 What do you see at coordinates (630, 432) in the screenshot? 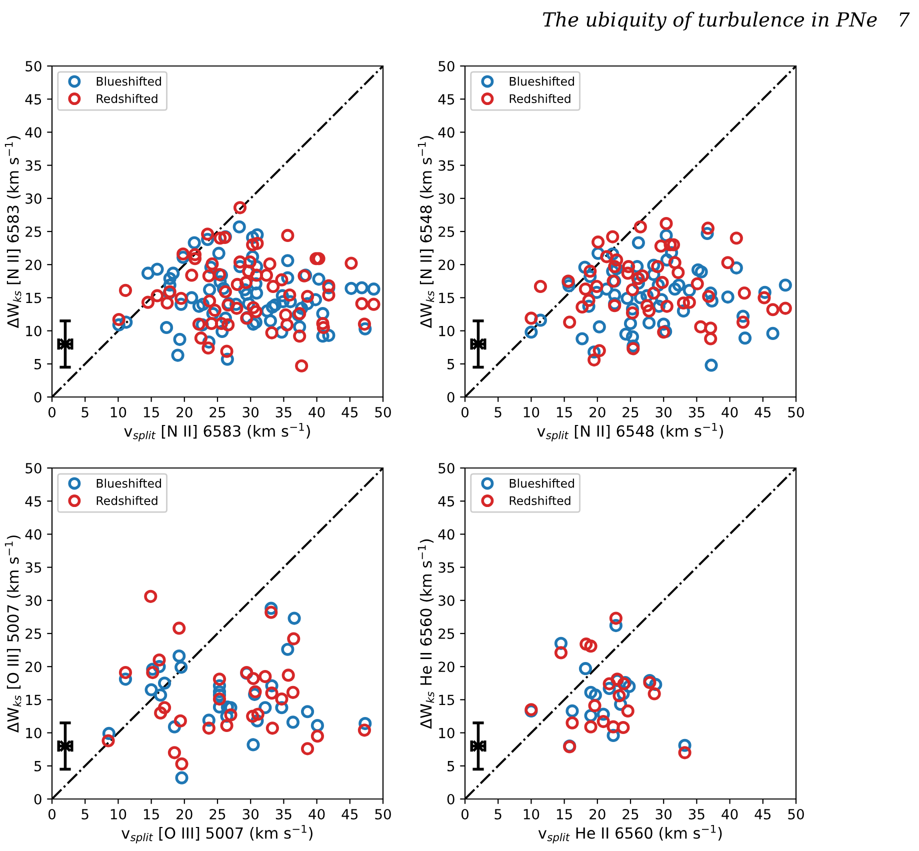
I see `x-axis-title: v$_{split}$ [N II] 6548 (km s$^{−1}$)` at bounding box center [630, 432].